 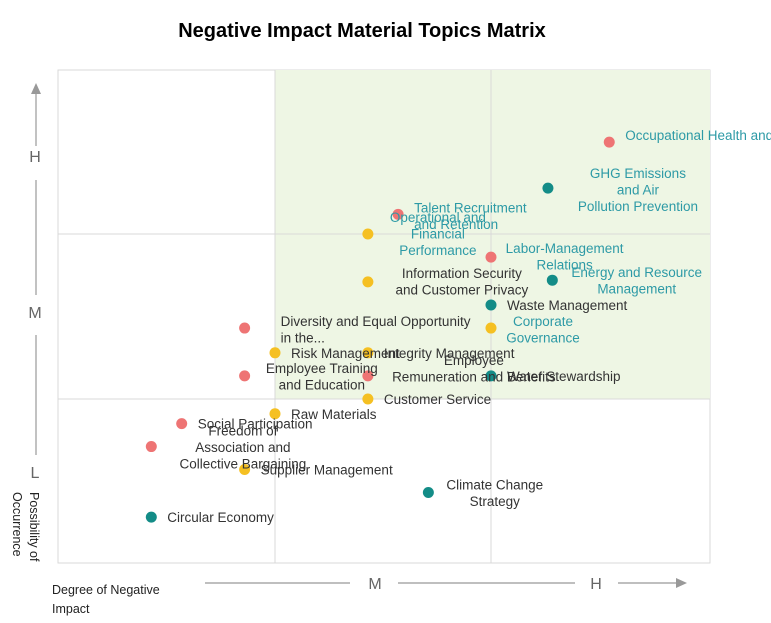 I want to click on point-waste-management, so click(x=491, y=305).